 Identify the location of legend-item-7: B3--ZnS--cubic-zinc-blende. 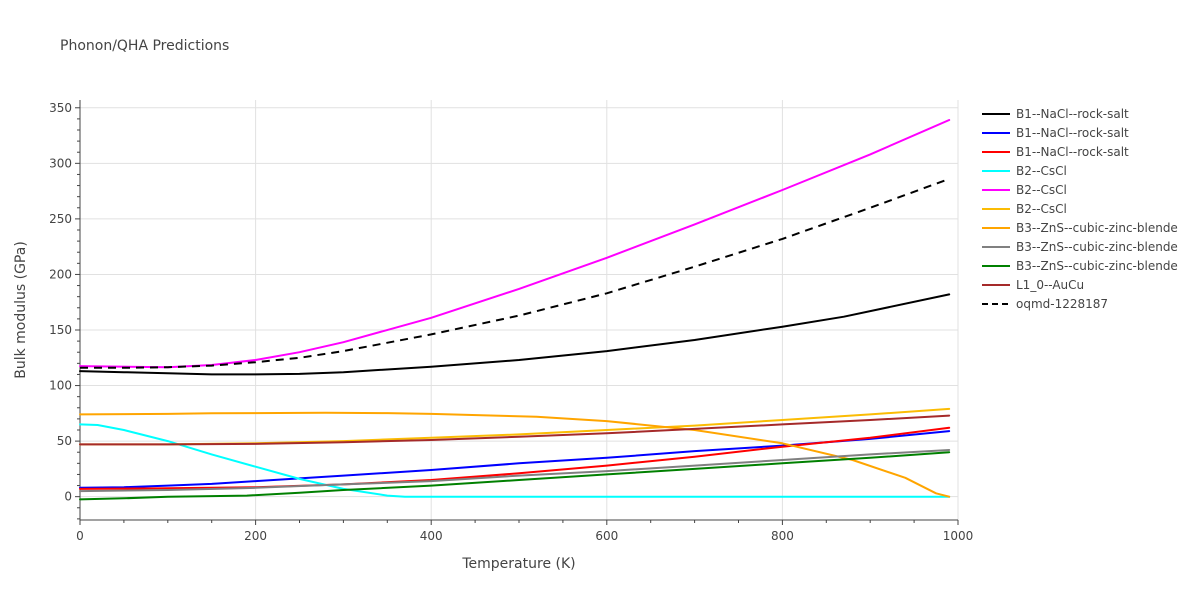
(1080, 228).